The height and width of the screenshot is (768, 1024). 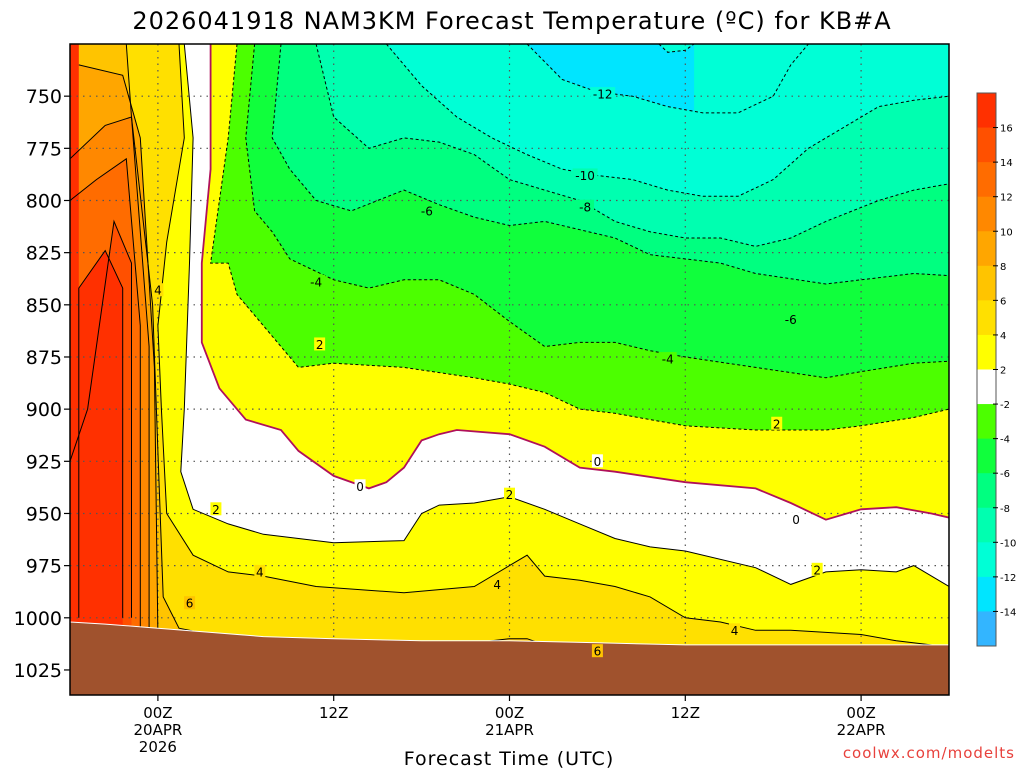 I want to click on x-tick-label-0-2: 2026, so click(x=158, y=747).